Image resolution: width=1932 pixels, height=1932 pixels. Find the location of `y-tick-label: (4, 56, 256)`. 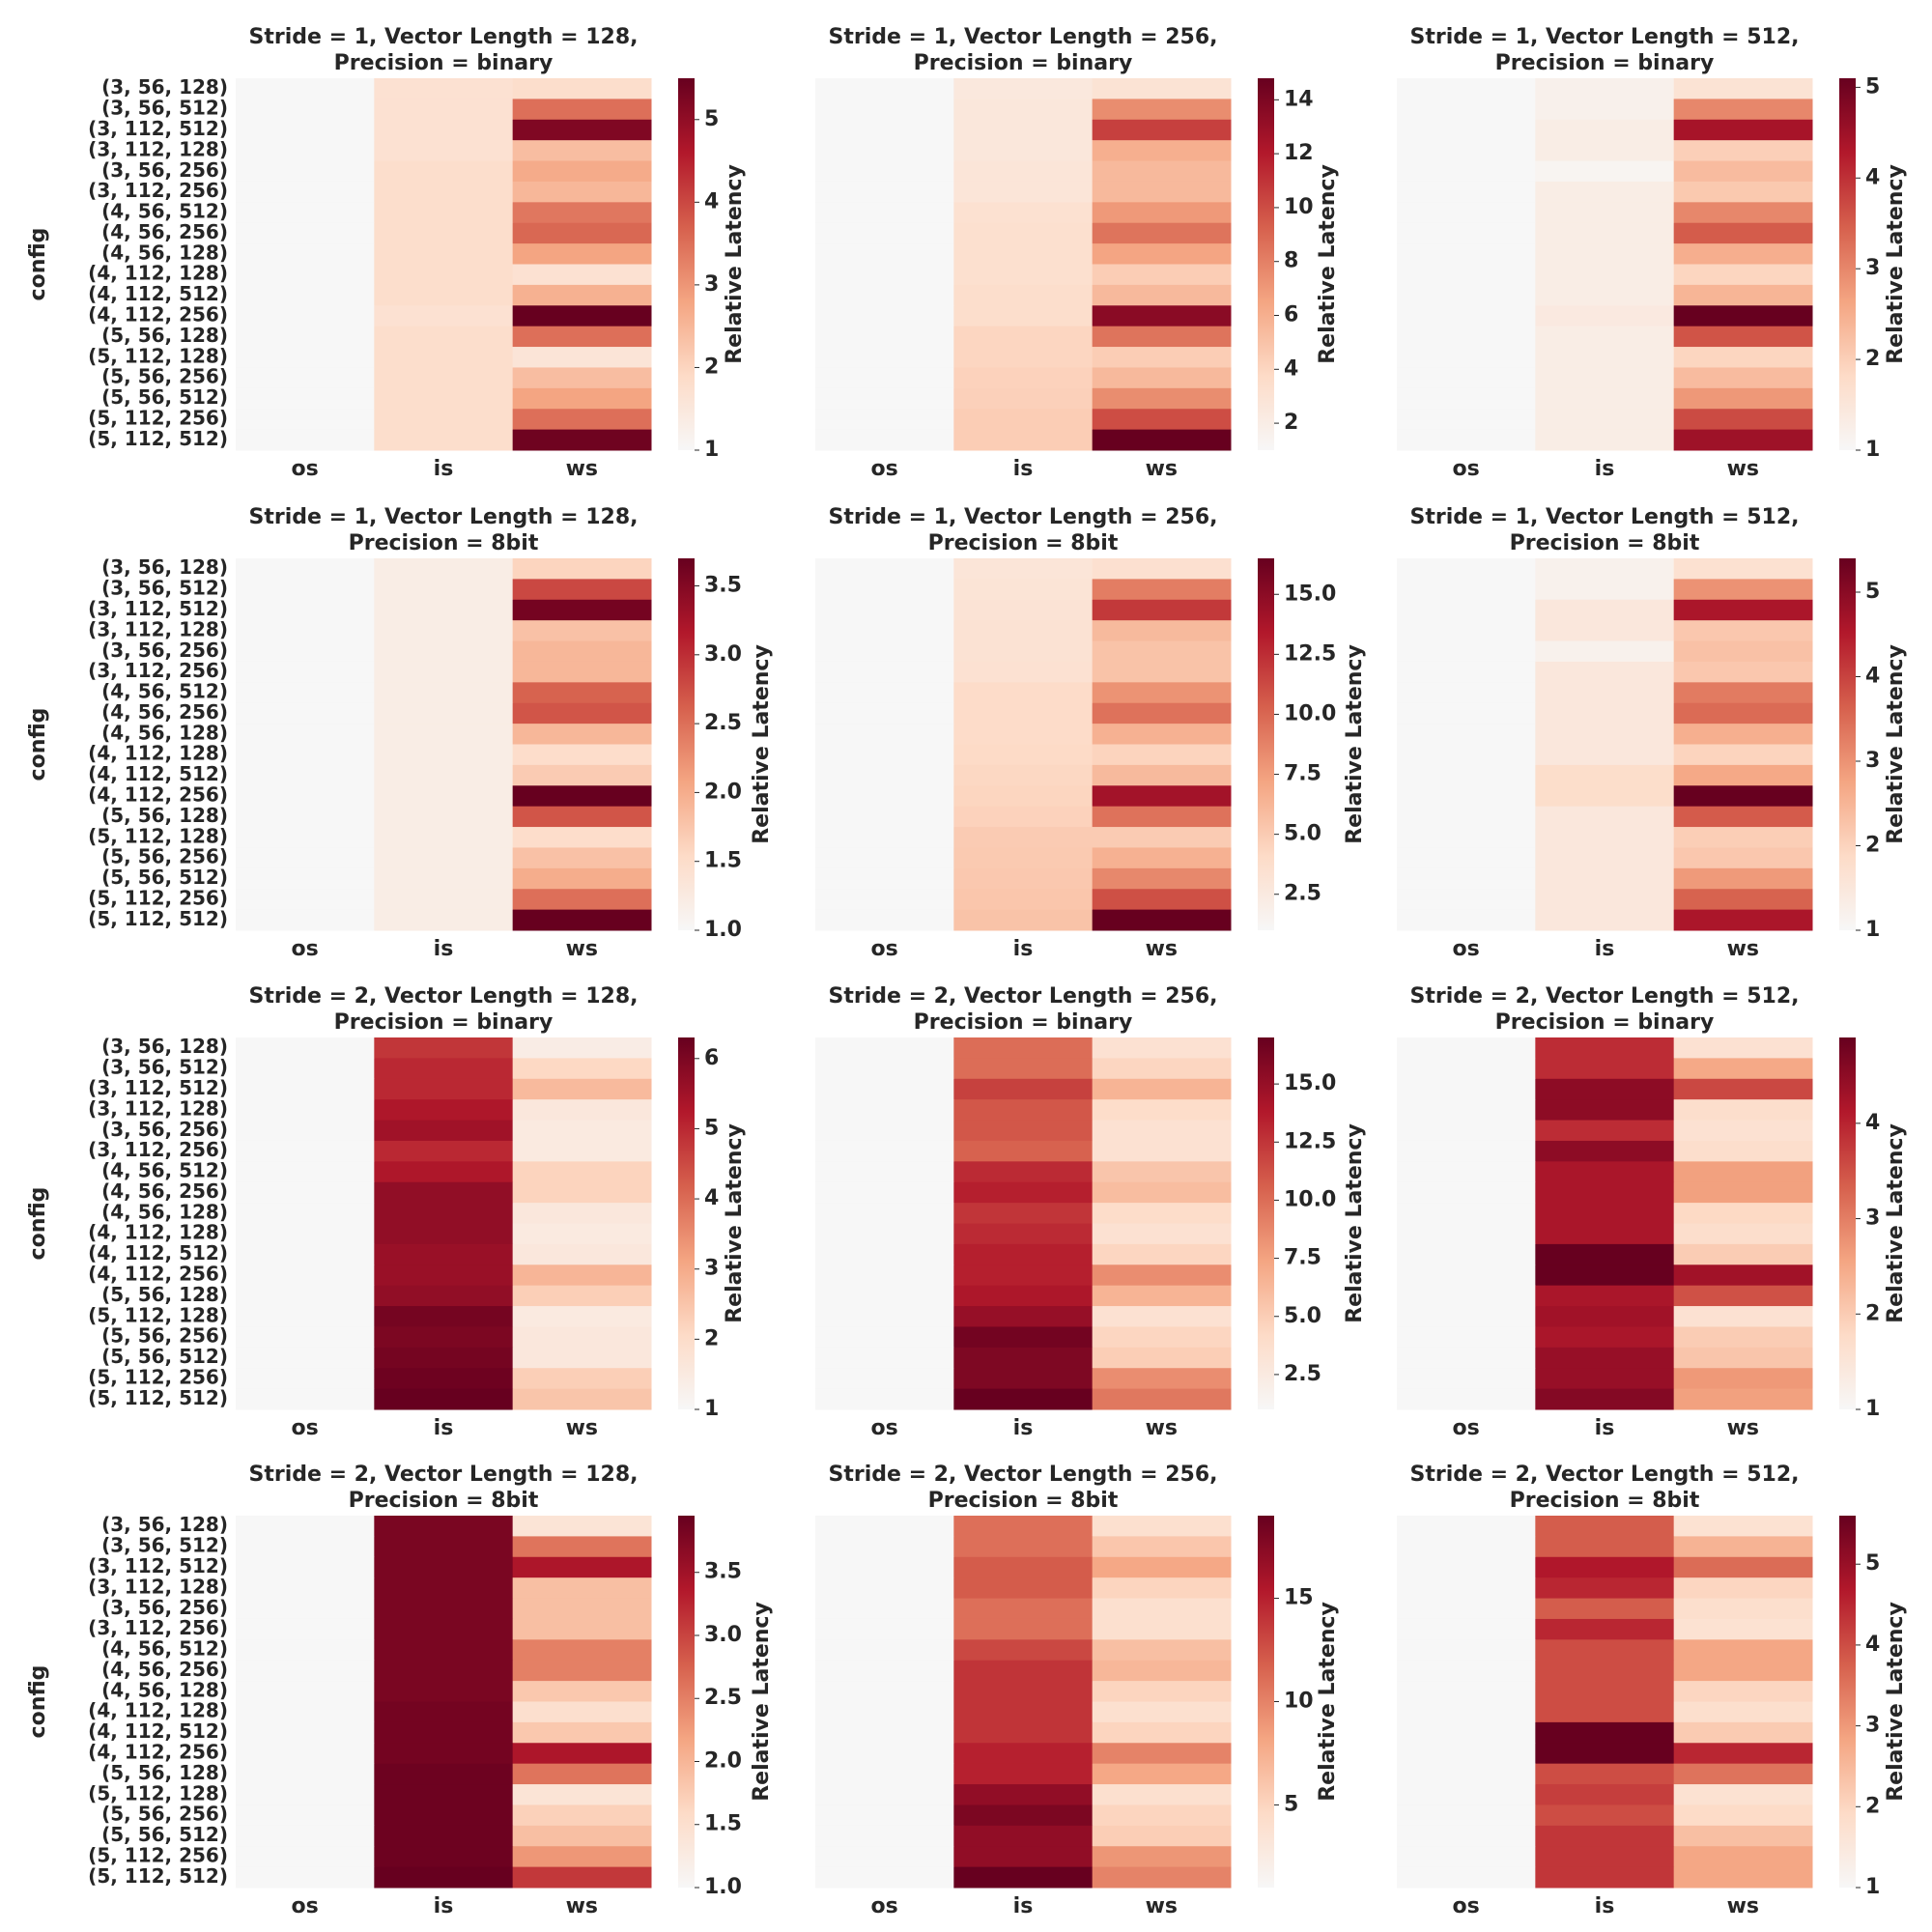

y-tick-label: (4, 56, 256) is located at coordinates (164, 712).